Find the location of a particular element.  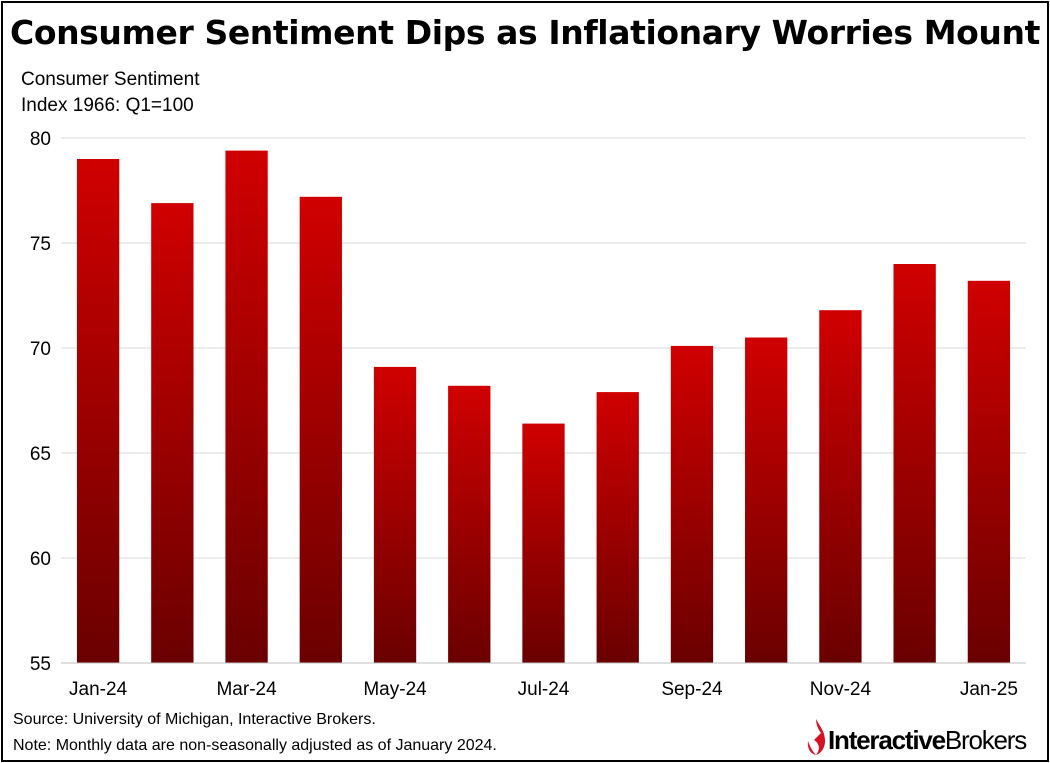

y-tick-label: 55 is located at coordinates (40, 664).